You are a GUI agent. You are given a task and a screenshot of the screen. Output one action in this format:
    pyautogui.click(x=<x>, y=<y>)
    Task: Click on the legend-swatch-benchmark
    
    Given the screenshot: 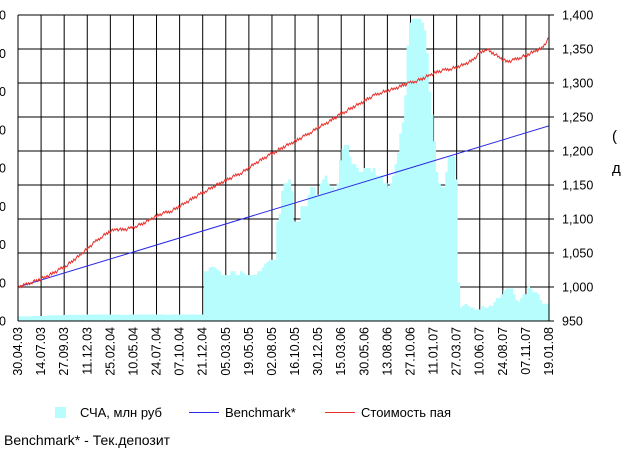 What is the action you would take?
    pyautogui.click(x=204, y=412)
    